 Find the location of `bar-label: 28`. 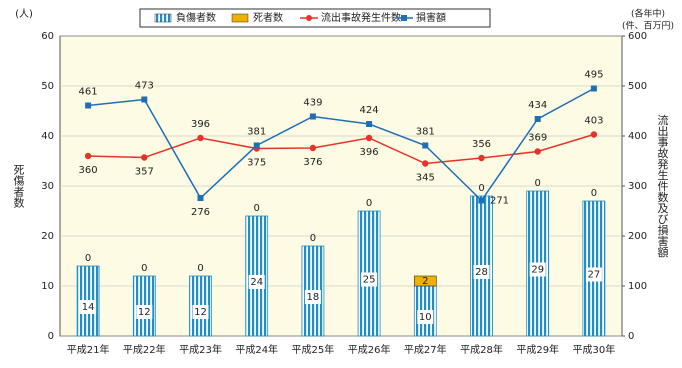

bar-label: 28 is located at coordinates (481, 272).